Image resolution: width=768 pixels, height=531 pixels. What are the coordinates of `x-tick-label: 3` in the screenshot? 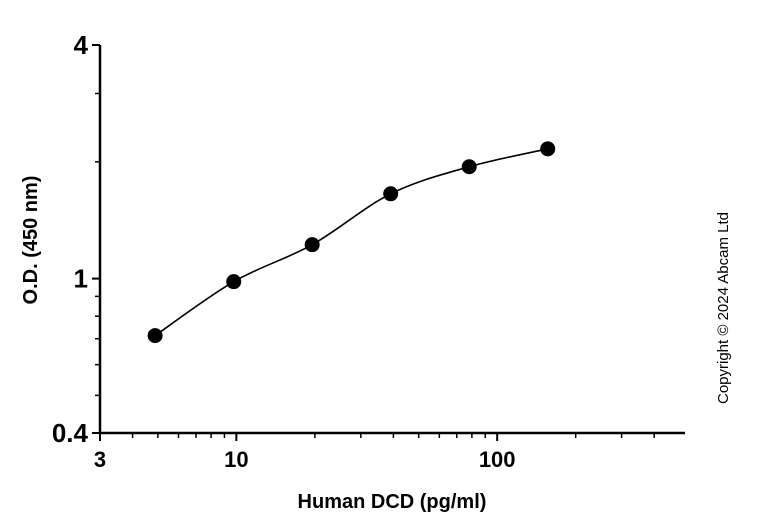 It's located at (100, 459).